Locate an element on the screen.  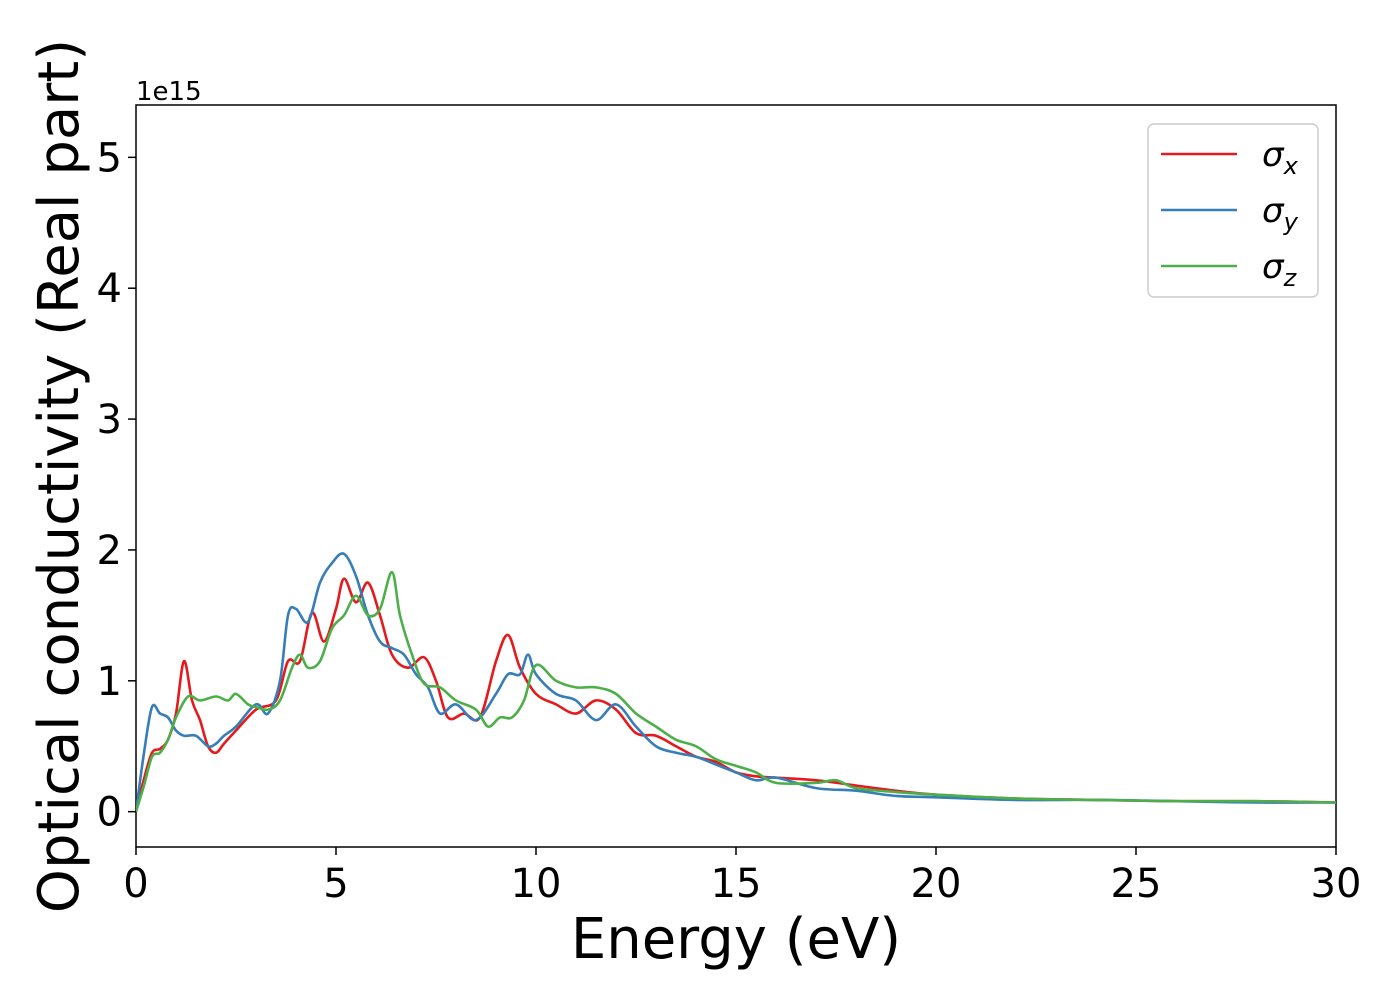
x-tick-label: 25 is located at coordinates (1136, 884).